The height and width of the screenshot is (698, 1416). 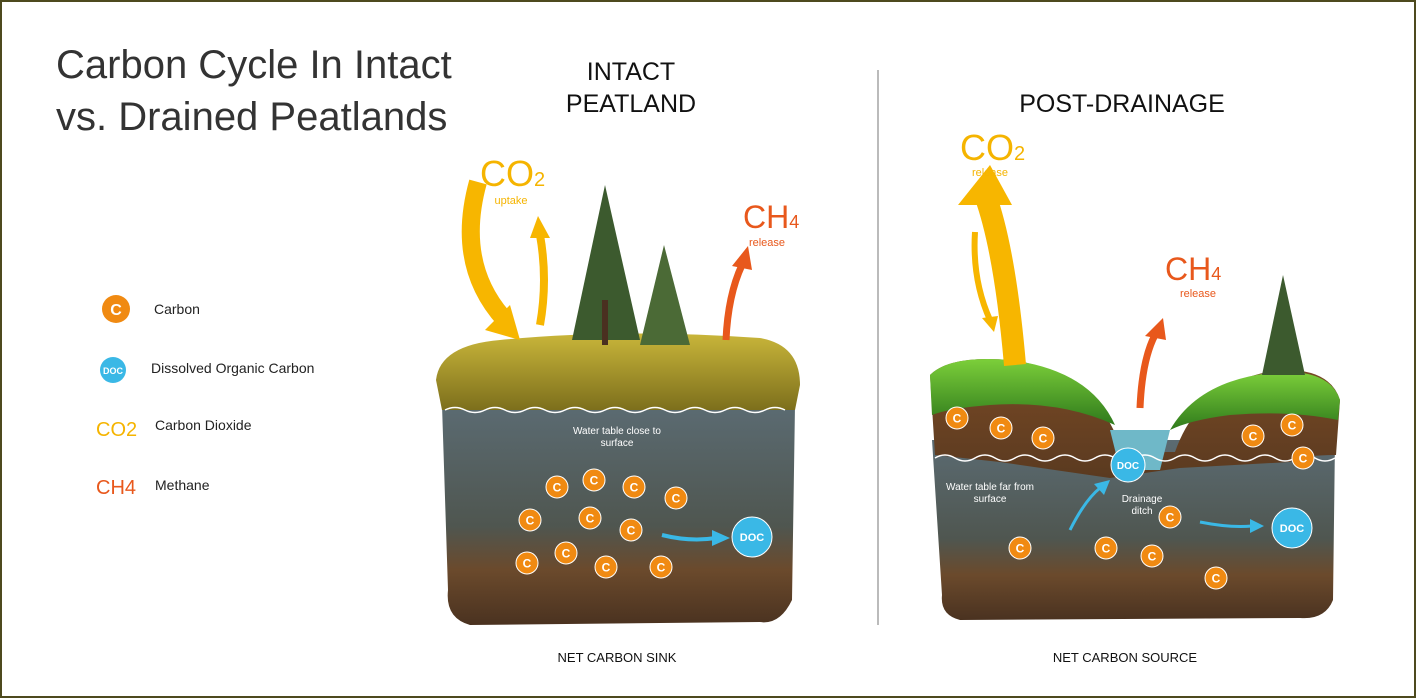 I want to click on water-table-line, so click(x=615, y=410).